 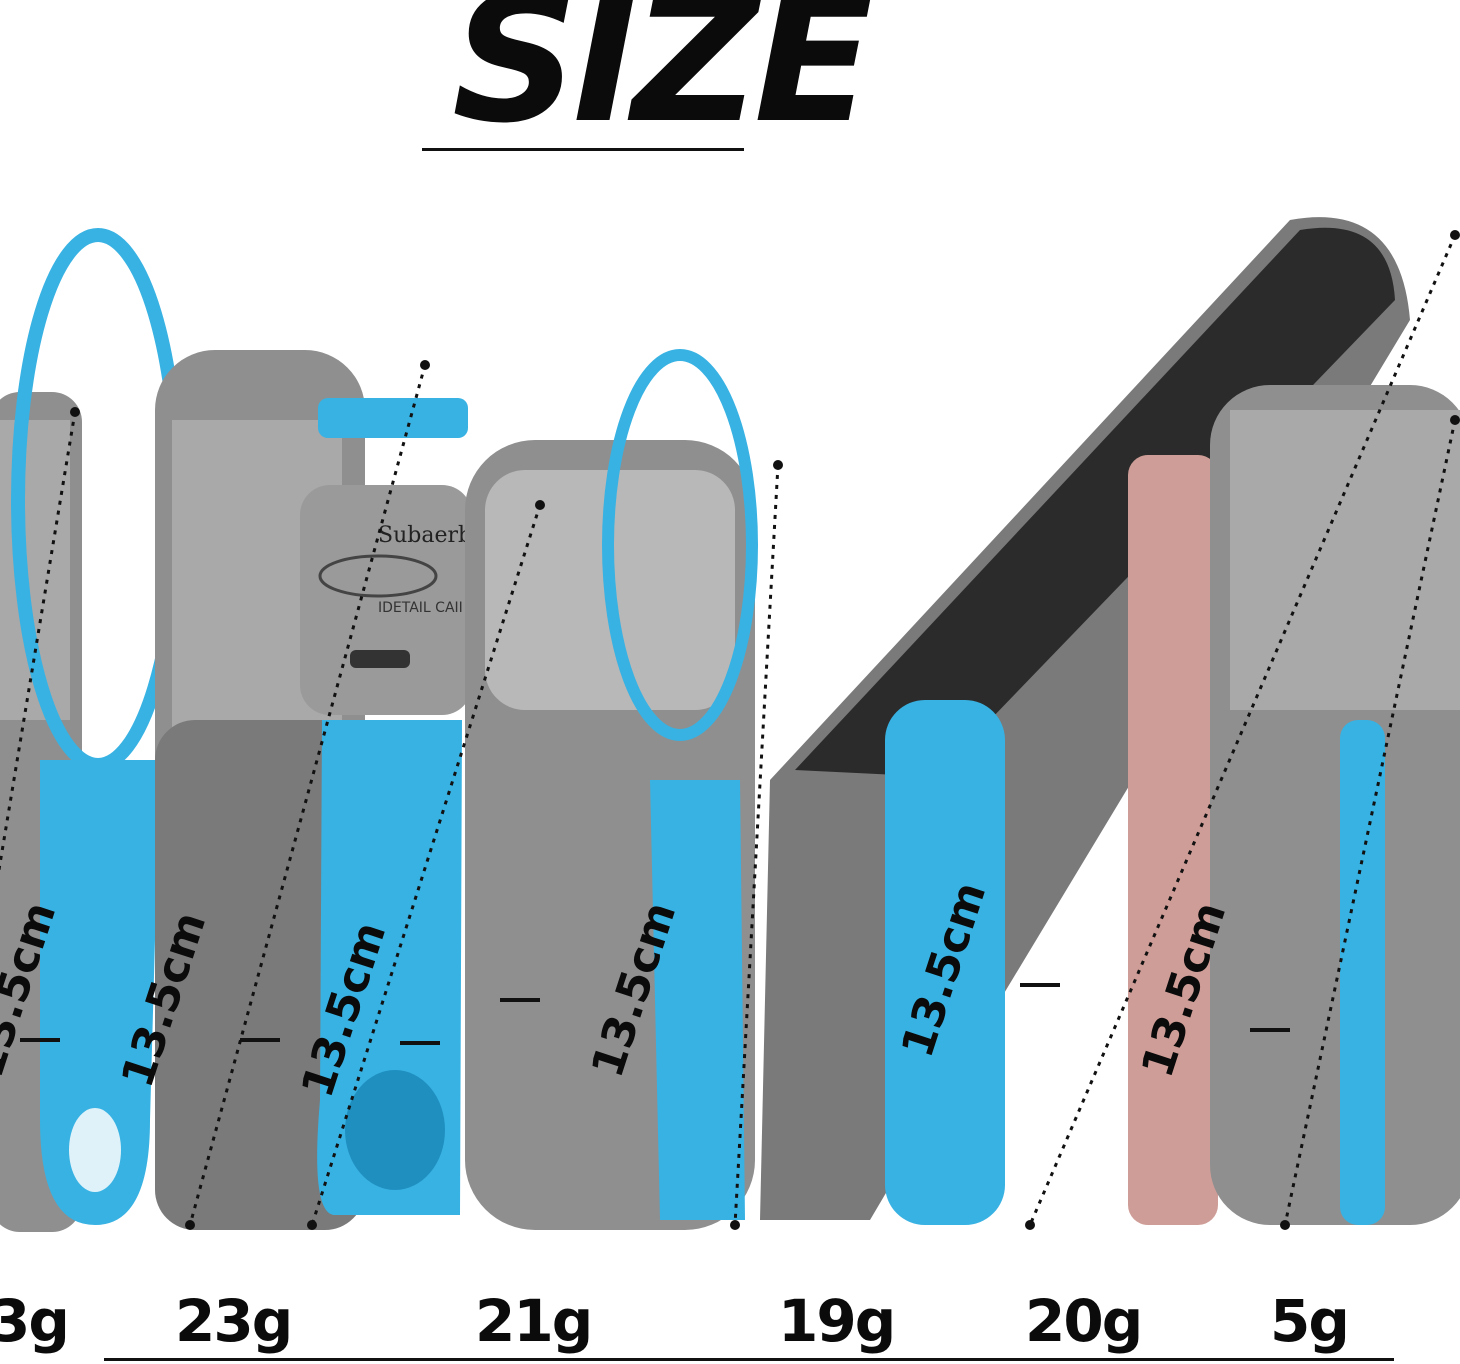 What do you see at coordinates (749, 1359) in the screenshot?
I see `bottom-underline` at bounding box center [749, 1359].